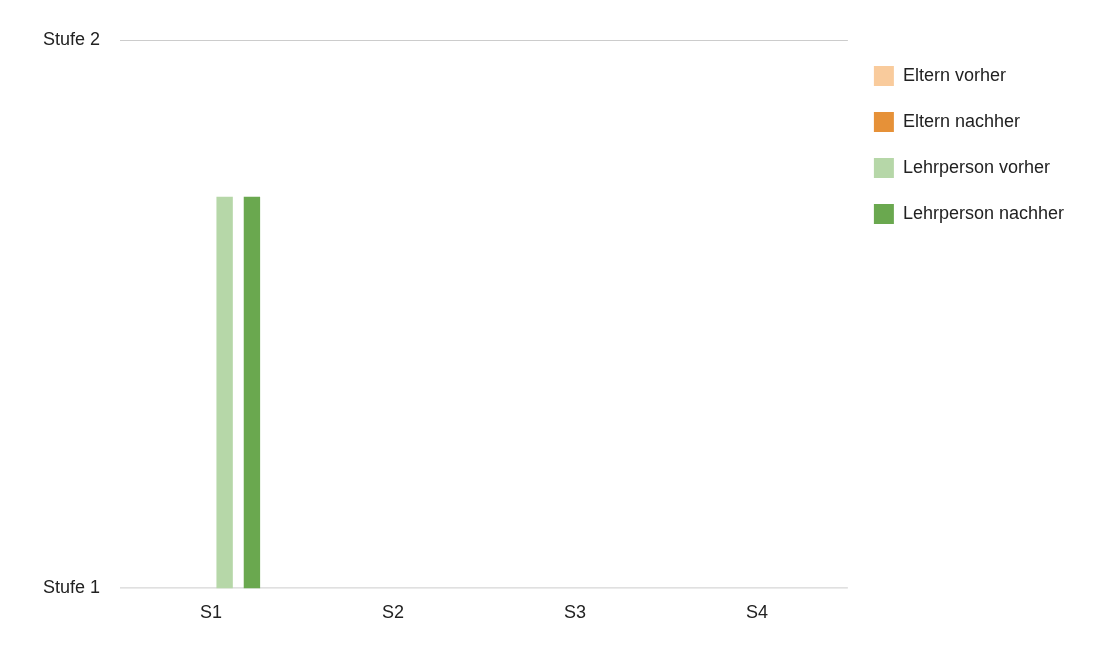  Describe the element at coordinates (210, 612) in the screenshot. I see `x-tick-label: S1` at that location.